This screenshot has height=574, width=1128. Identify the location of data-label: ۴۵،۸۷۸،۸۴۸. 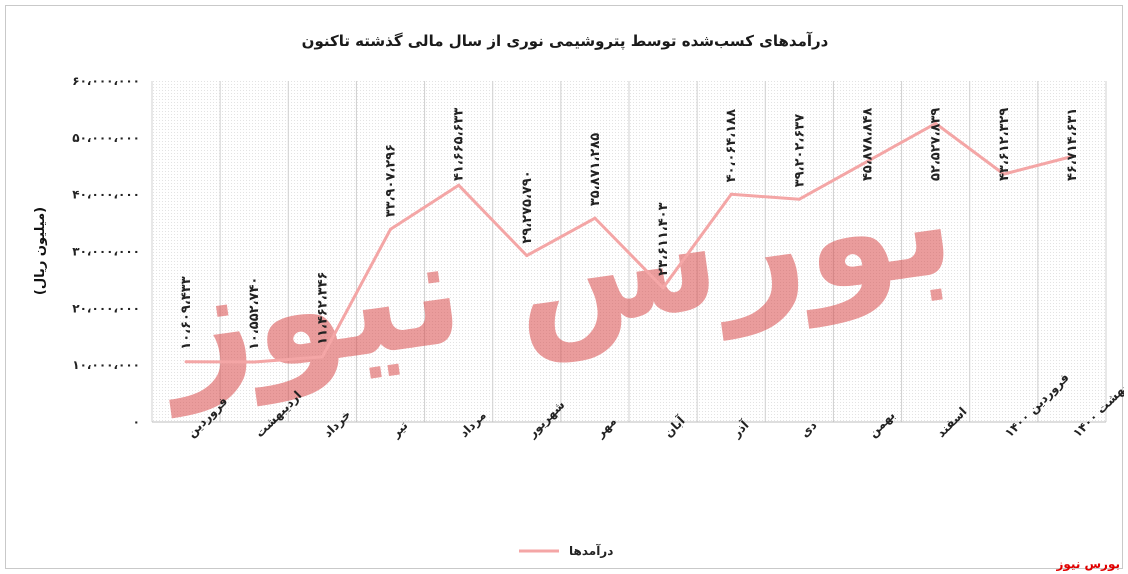
(868, 144).